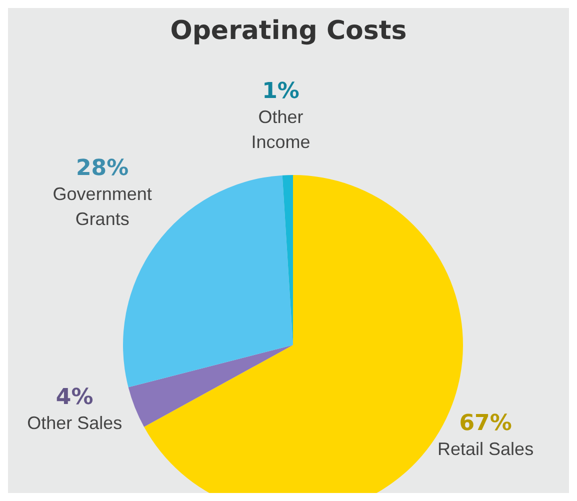 This screenshot has width=577, height=501. Describe the element at coordinates (75, 397) in the screenshot. I see `data-label: 4%` at that location.